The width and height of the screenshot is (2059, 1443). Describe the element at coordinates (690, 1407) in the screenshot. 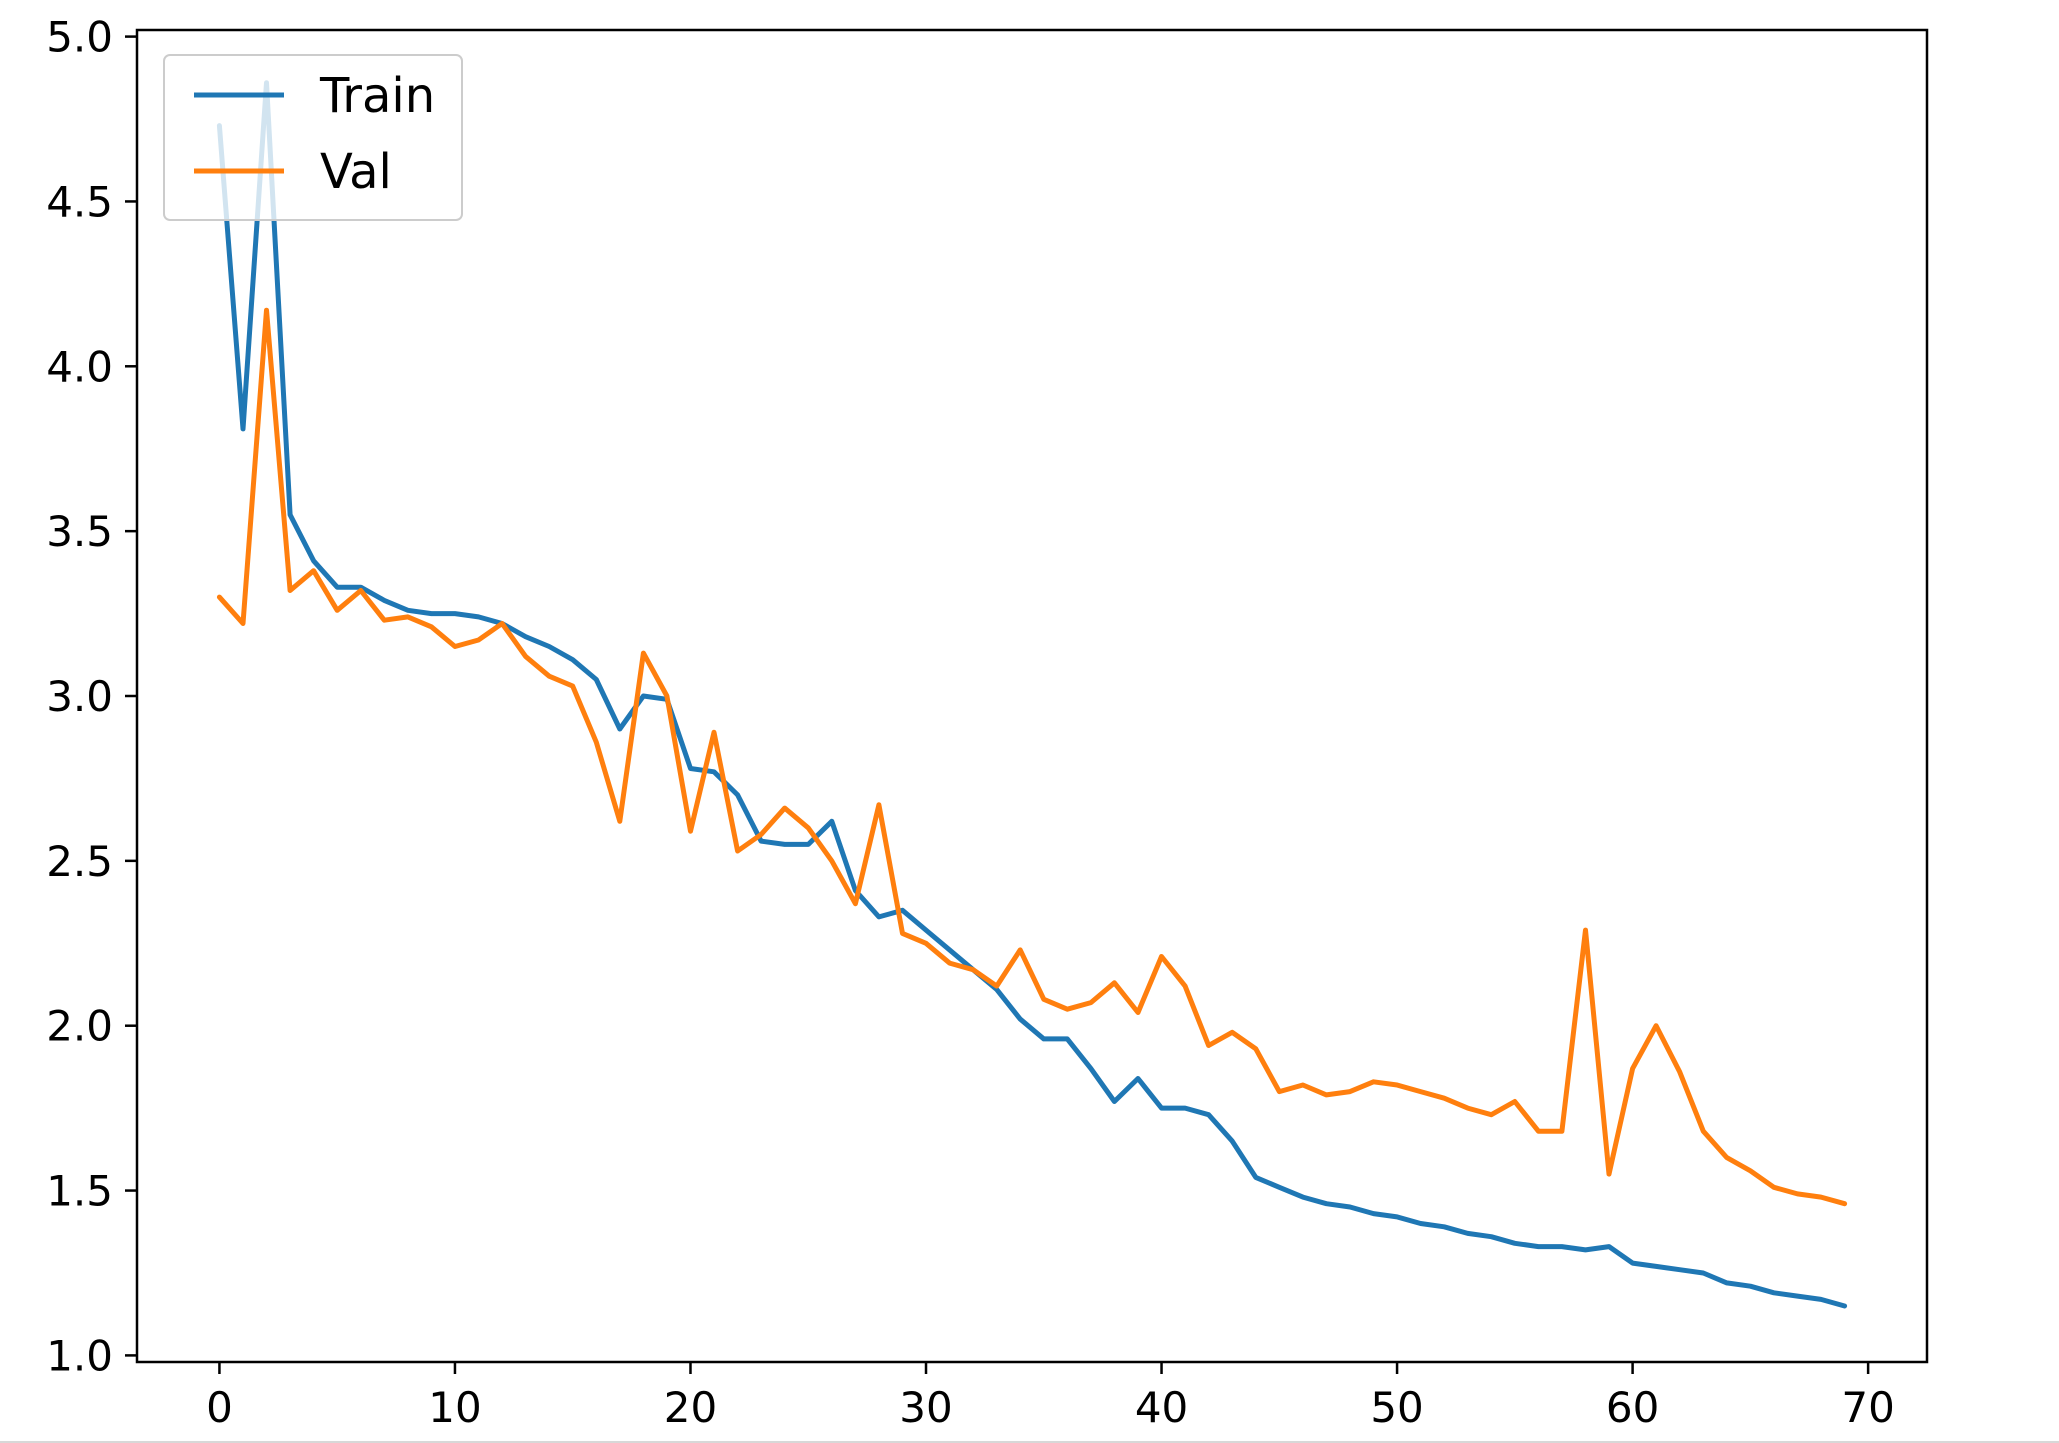

I see `x-tick-label: 20` at that location.